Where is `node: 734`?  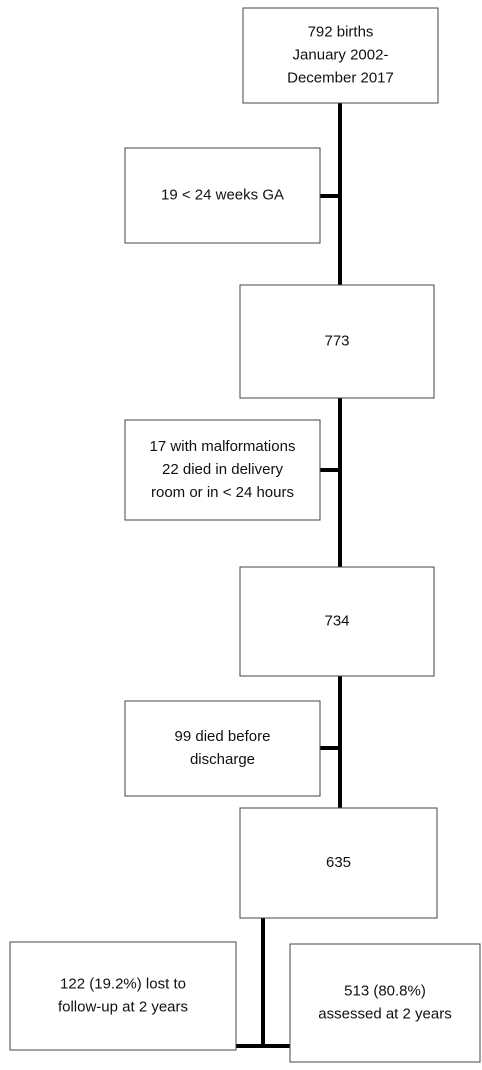 node: 734 is located at coordinates (337, 621).